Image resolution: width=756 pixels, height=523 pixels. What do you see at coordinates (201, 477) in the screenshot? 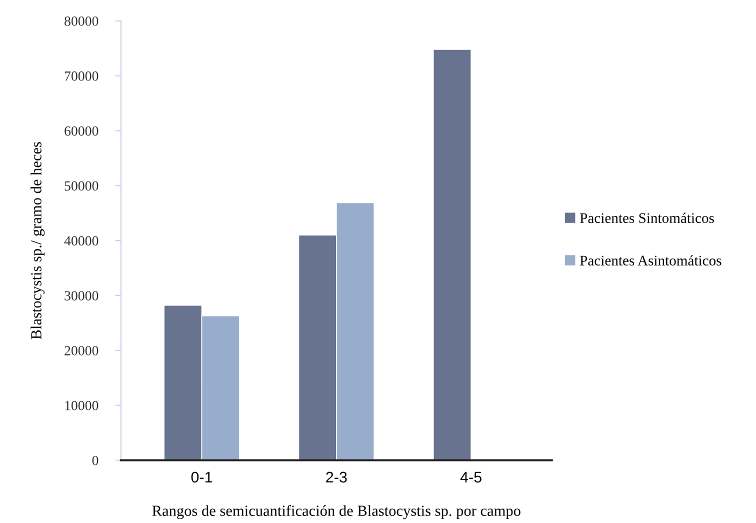
I see `x-tick-label: 0-1` at bounding box center [201, 477].